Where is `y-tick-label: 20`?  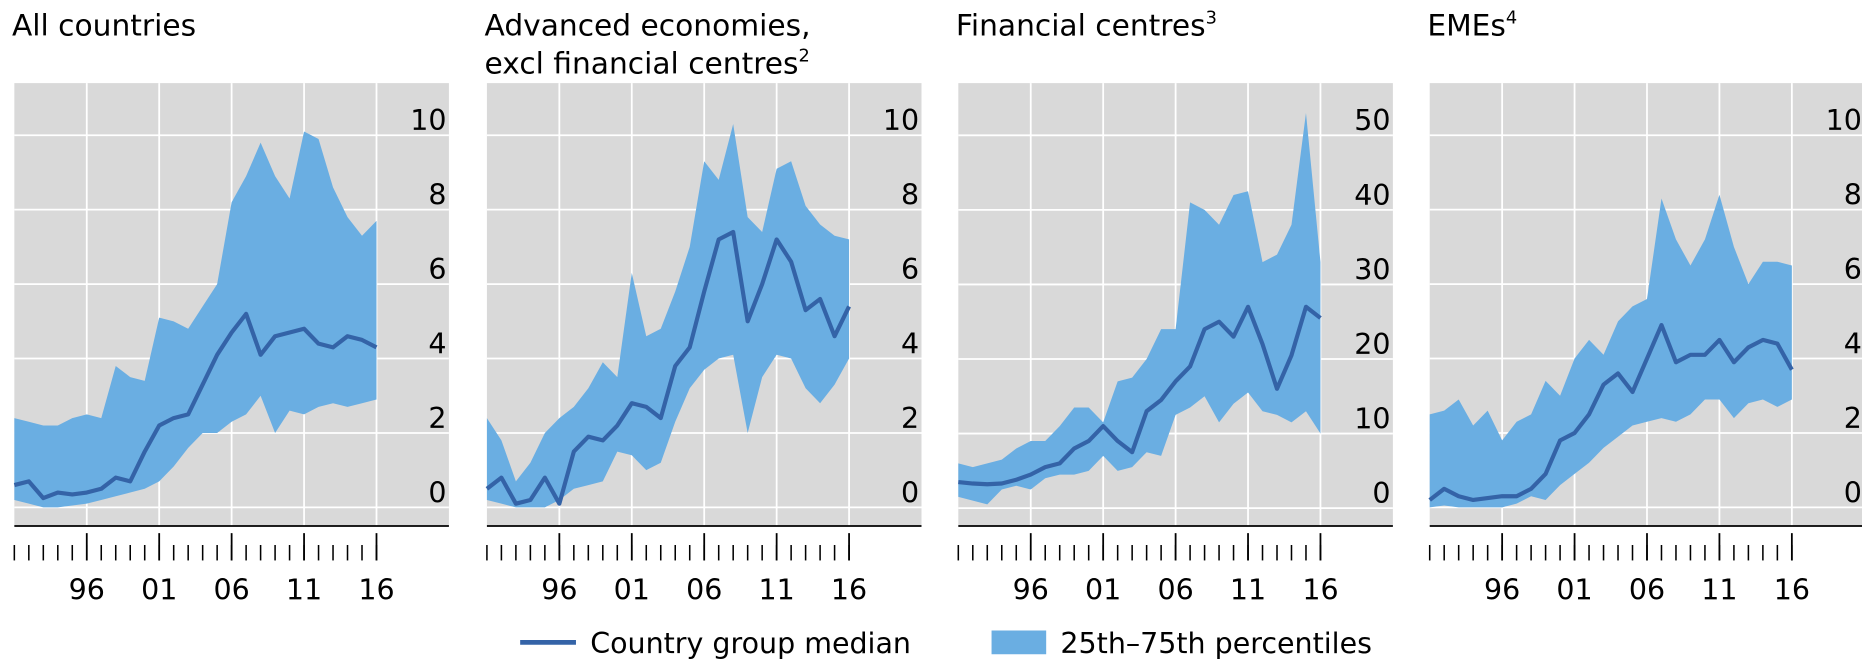
y-tick-label: 20 is located at coordinates (1372, 344).